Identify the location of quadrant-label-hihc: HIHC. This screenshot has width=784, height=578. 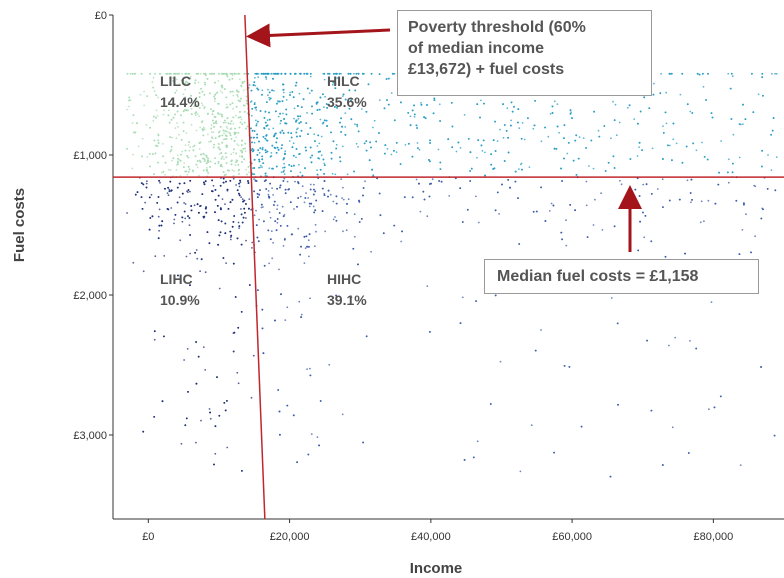
(344, 279).